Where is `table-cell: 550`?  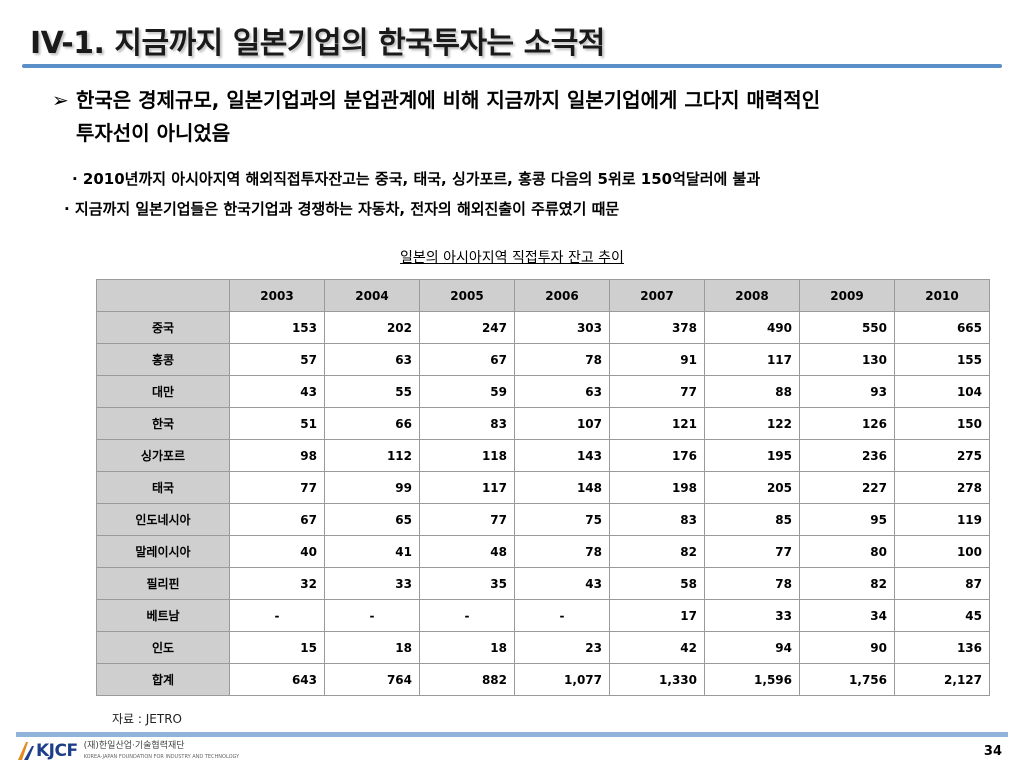
table-cell: 550 is located at coordinates (847, 327).